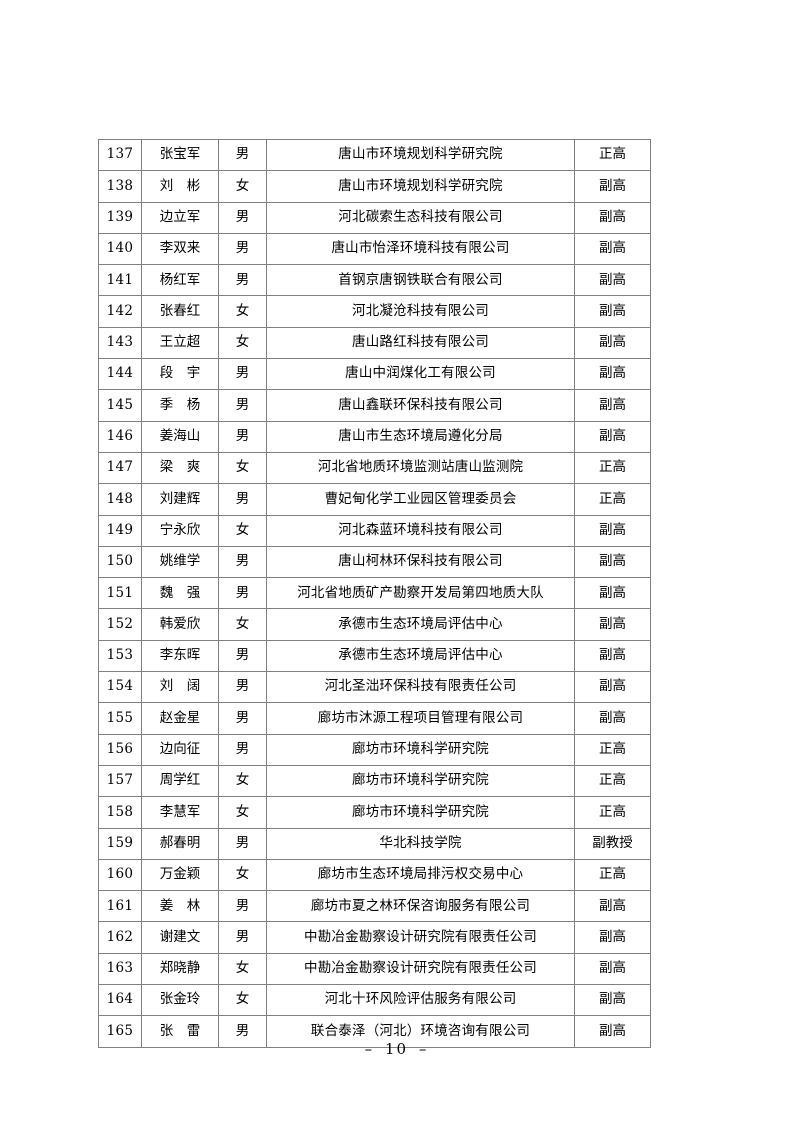  I want to click on cell-organization: 河北凝沧科技有限公司, so click(420, 311).